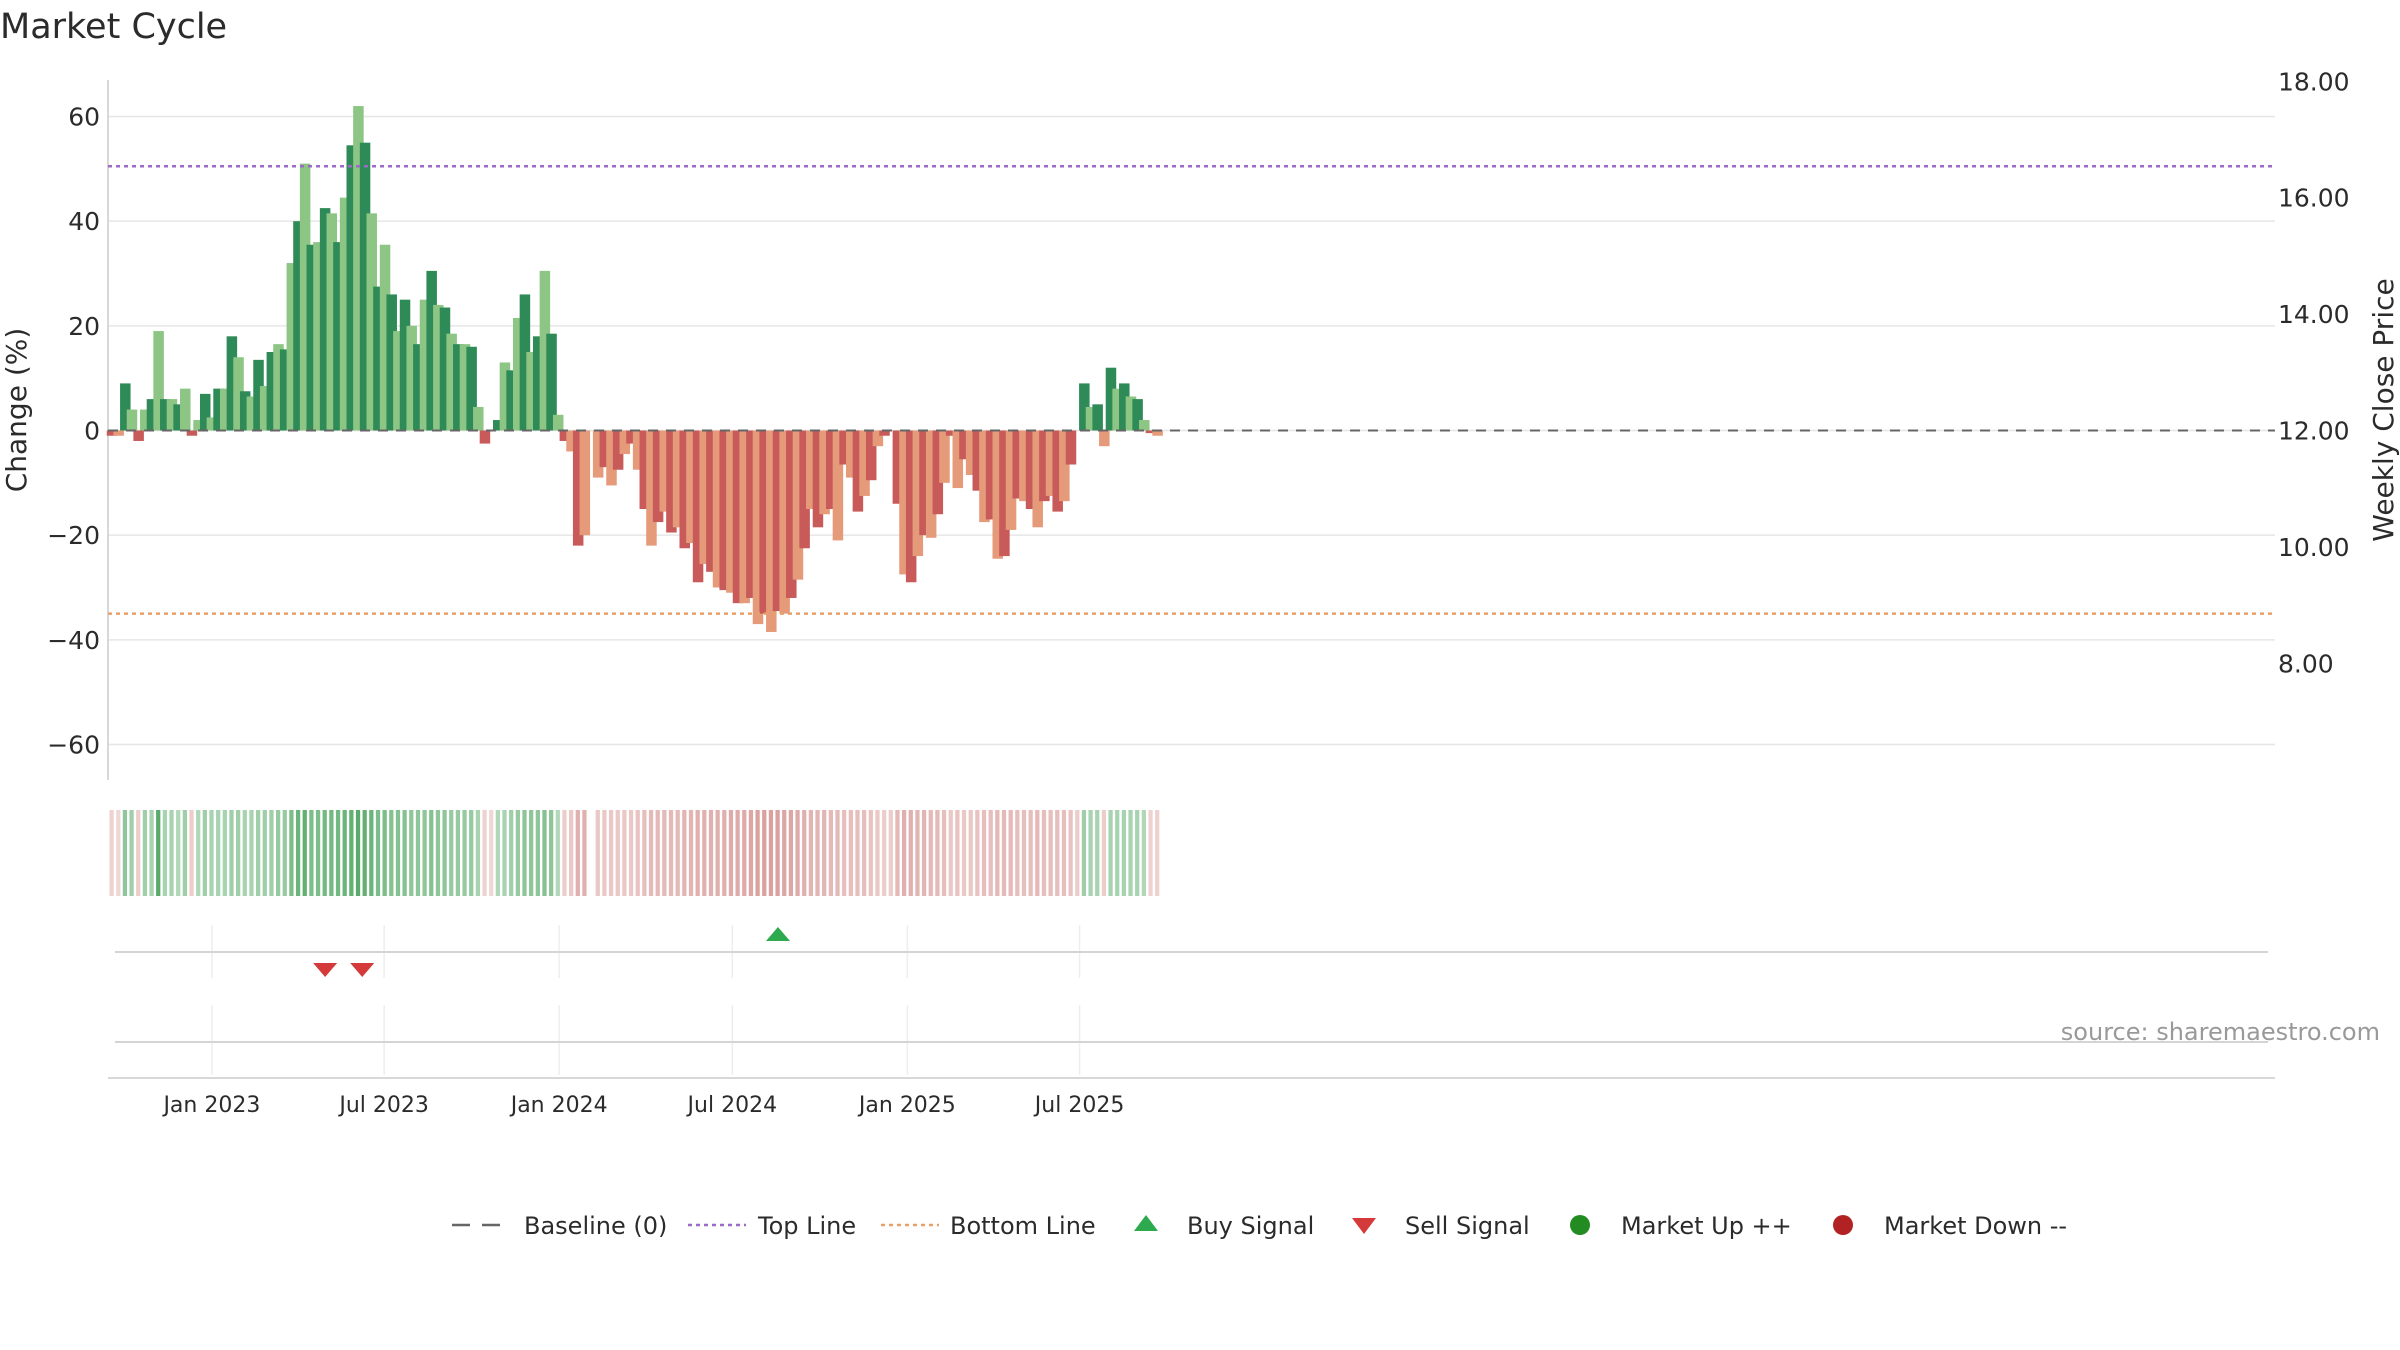 Image resolution: width=2400 pixels, height=1350 pixels. Describe the element at coordinates (84, 221) in the screenshot. I see `y-tick-label: 40` at that location.